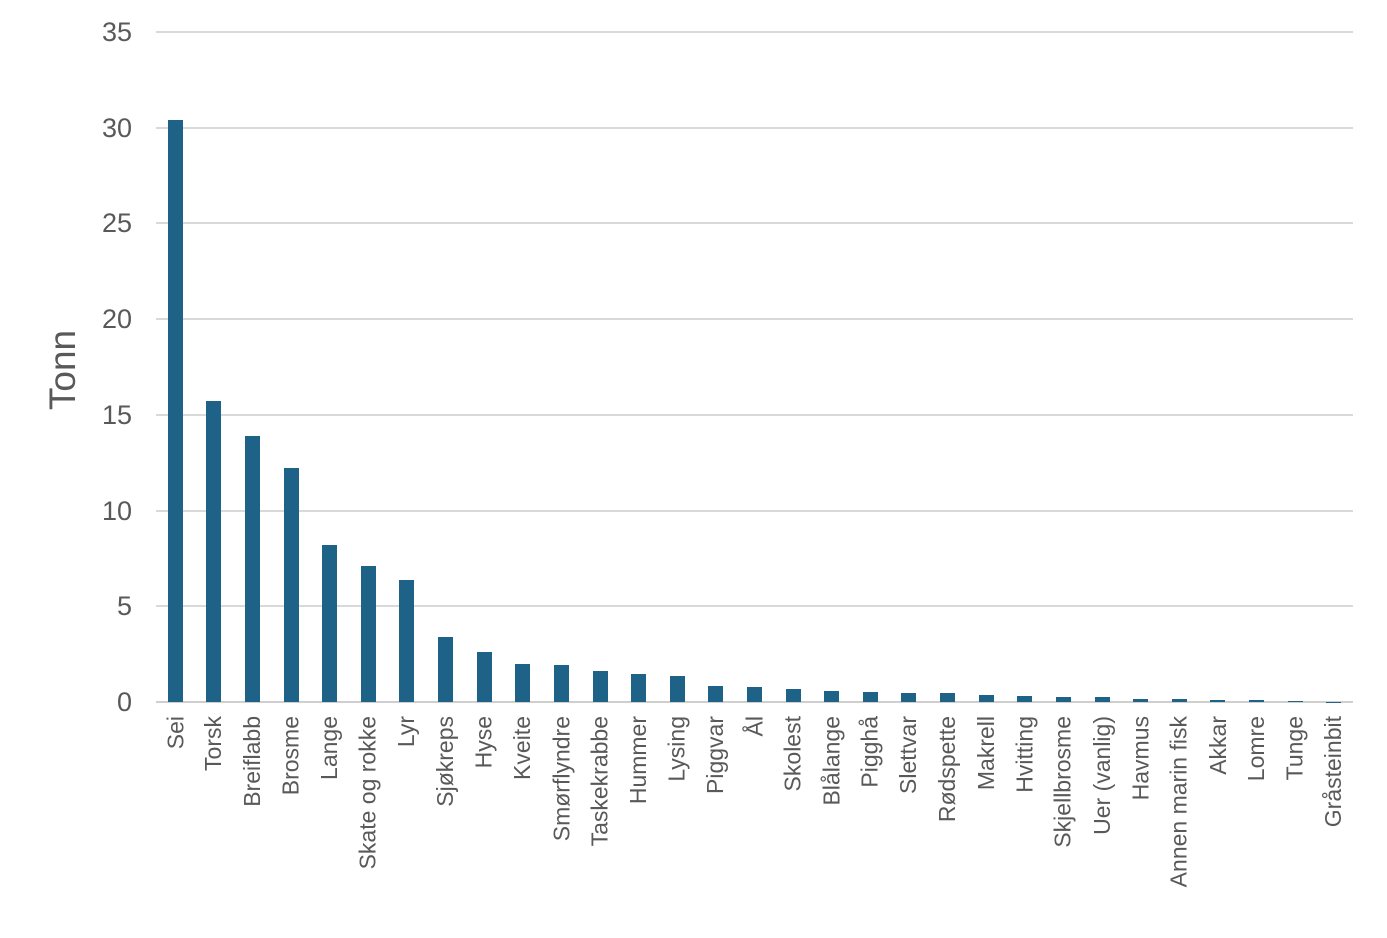 Image resolution: width=1387 pixels, height=938 pixels. I want to click on bar-hvitting, so click(1025, 699).